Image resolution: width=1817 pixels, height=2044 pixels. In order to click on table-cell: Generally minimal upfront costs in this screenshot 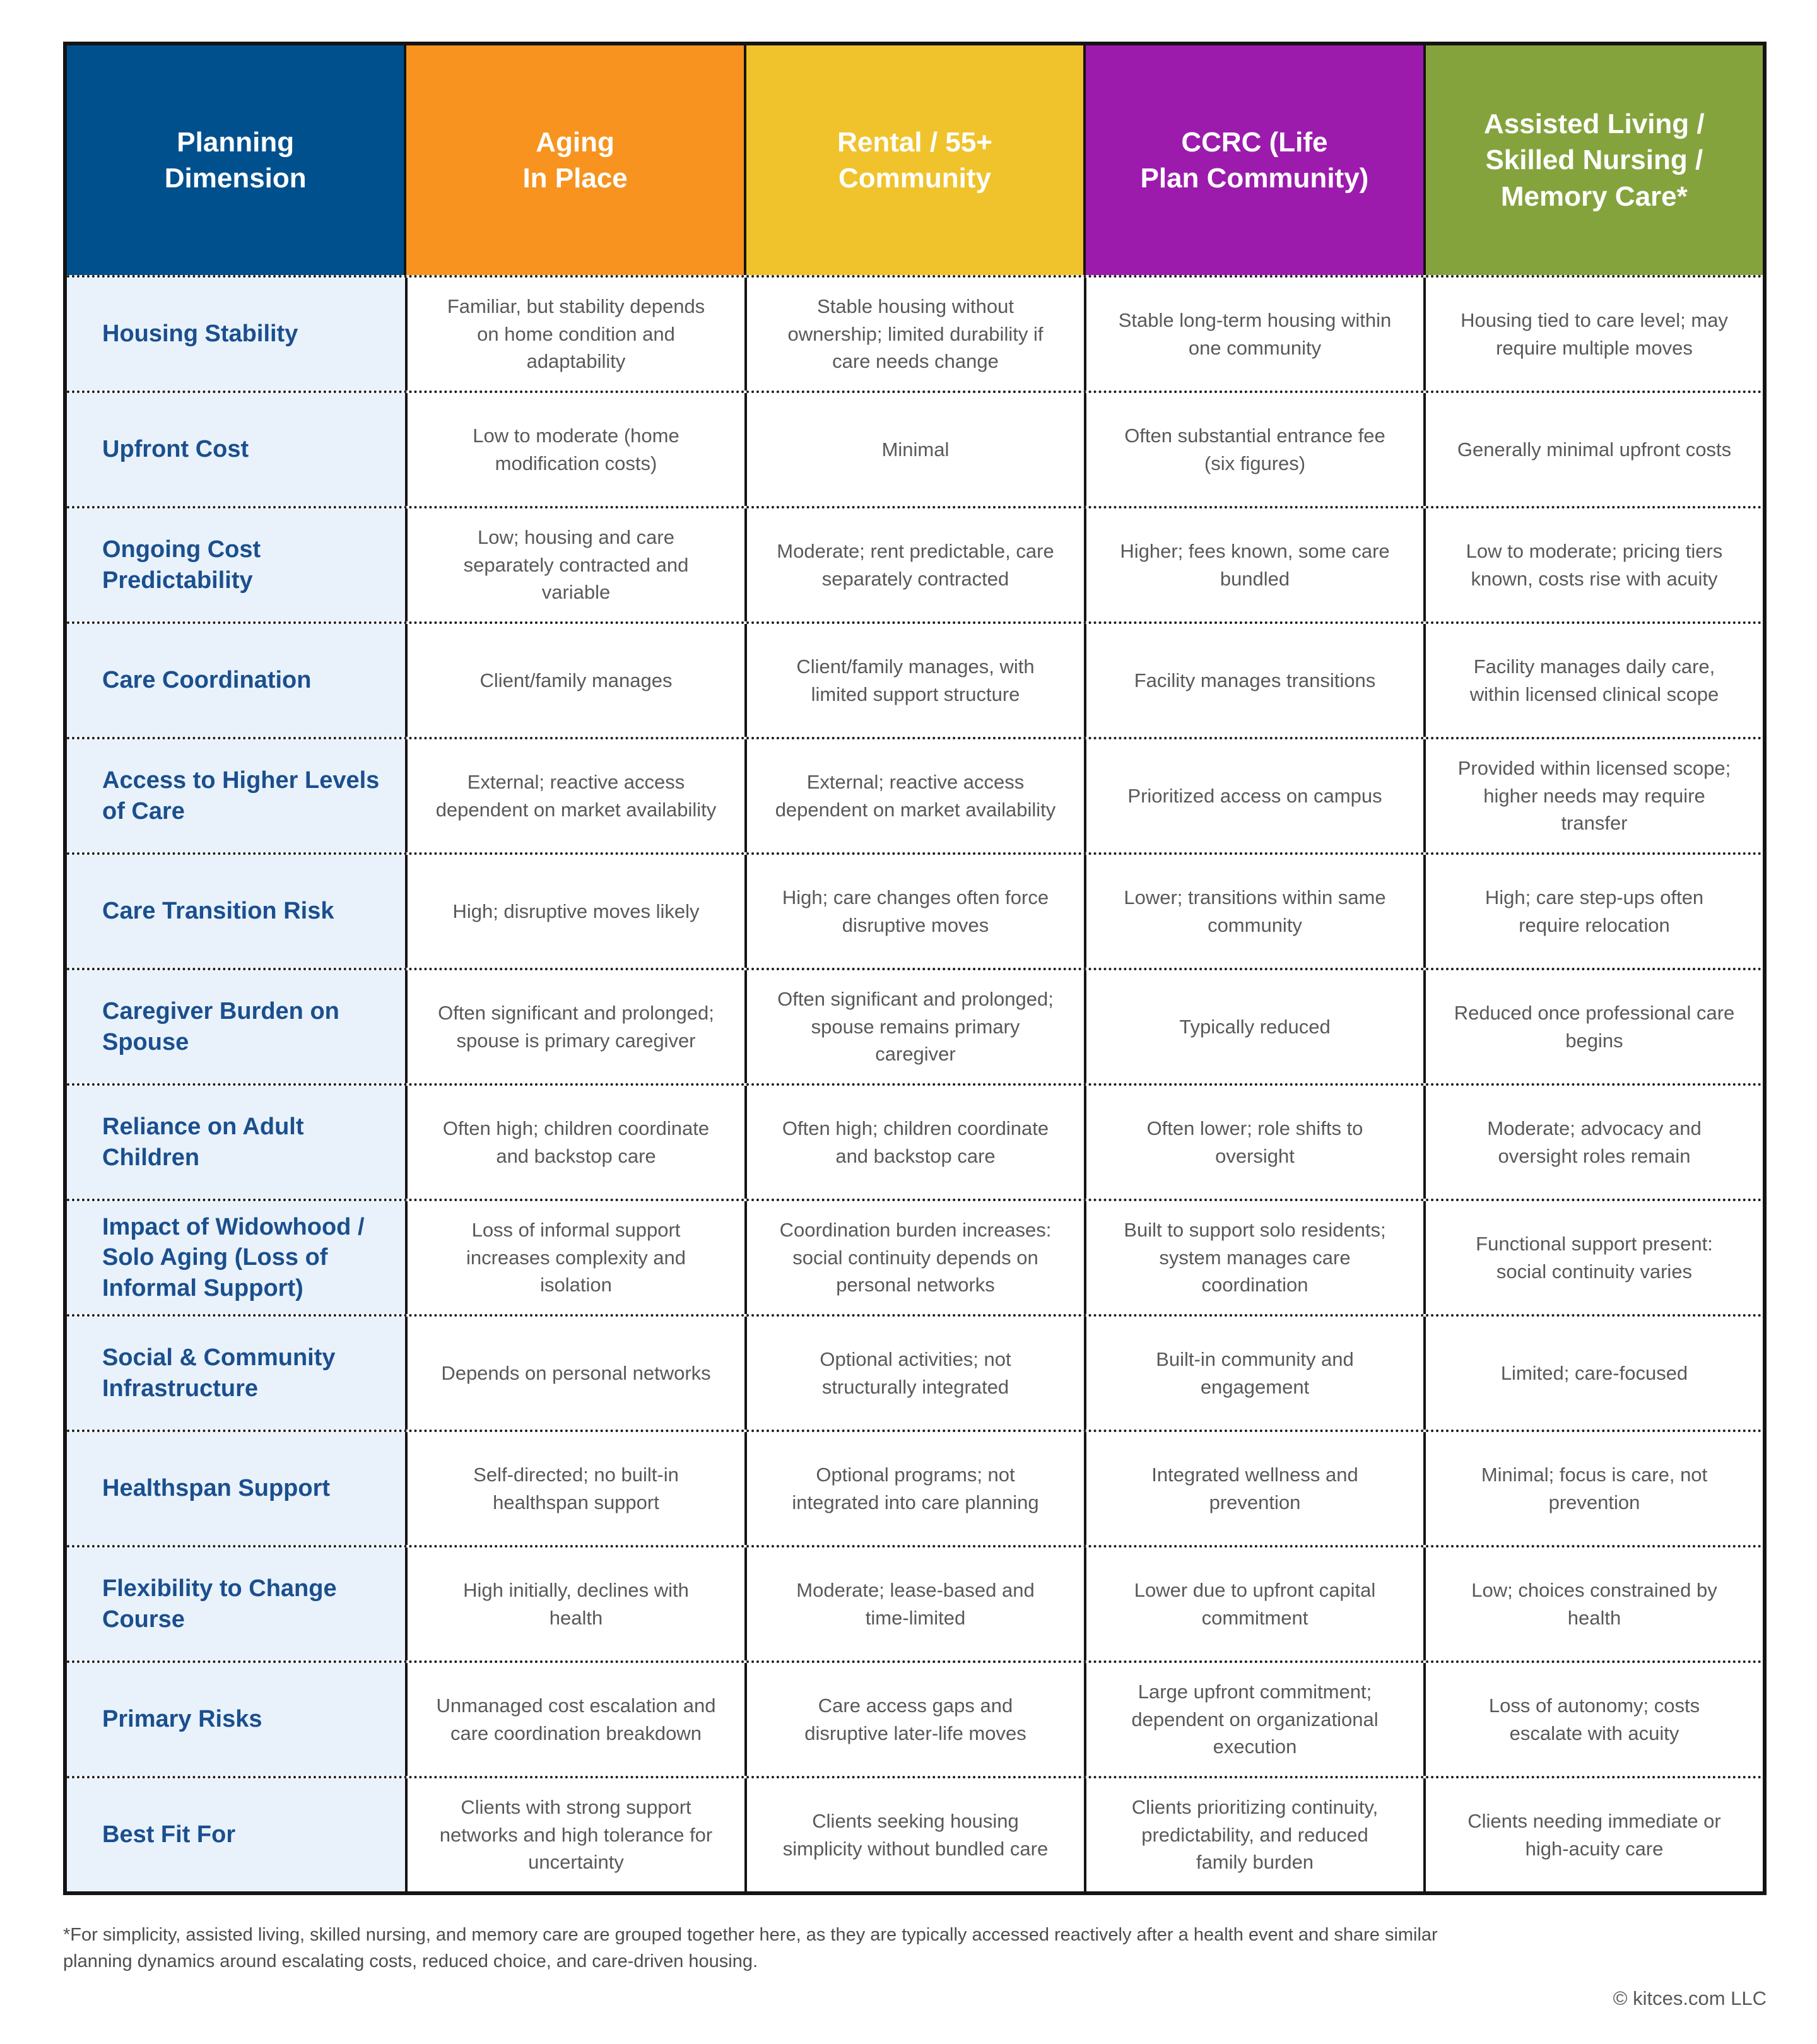, I will do `click(1593, 449)`.